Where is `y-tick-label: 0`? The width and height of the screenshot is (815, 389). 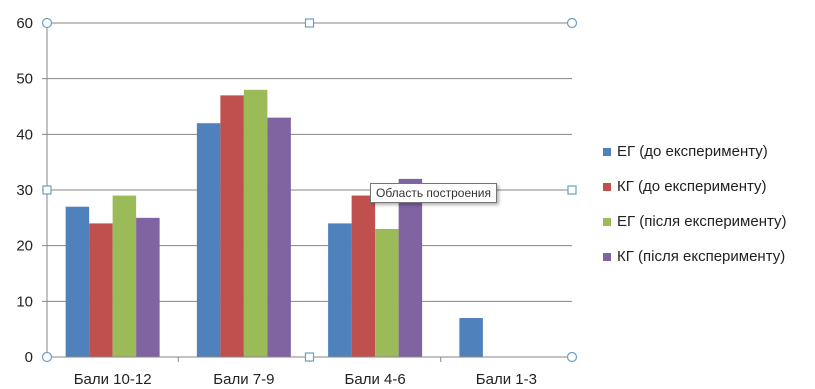 y-tick-label: 0 is located at coordinates (29, 357).